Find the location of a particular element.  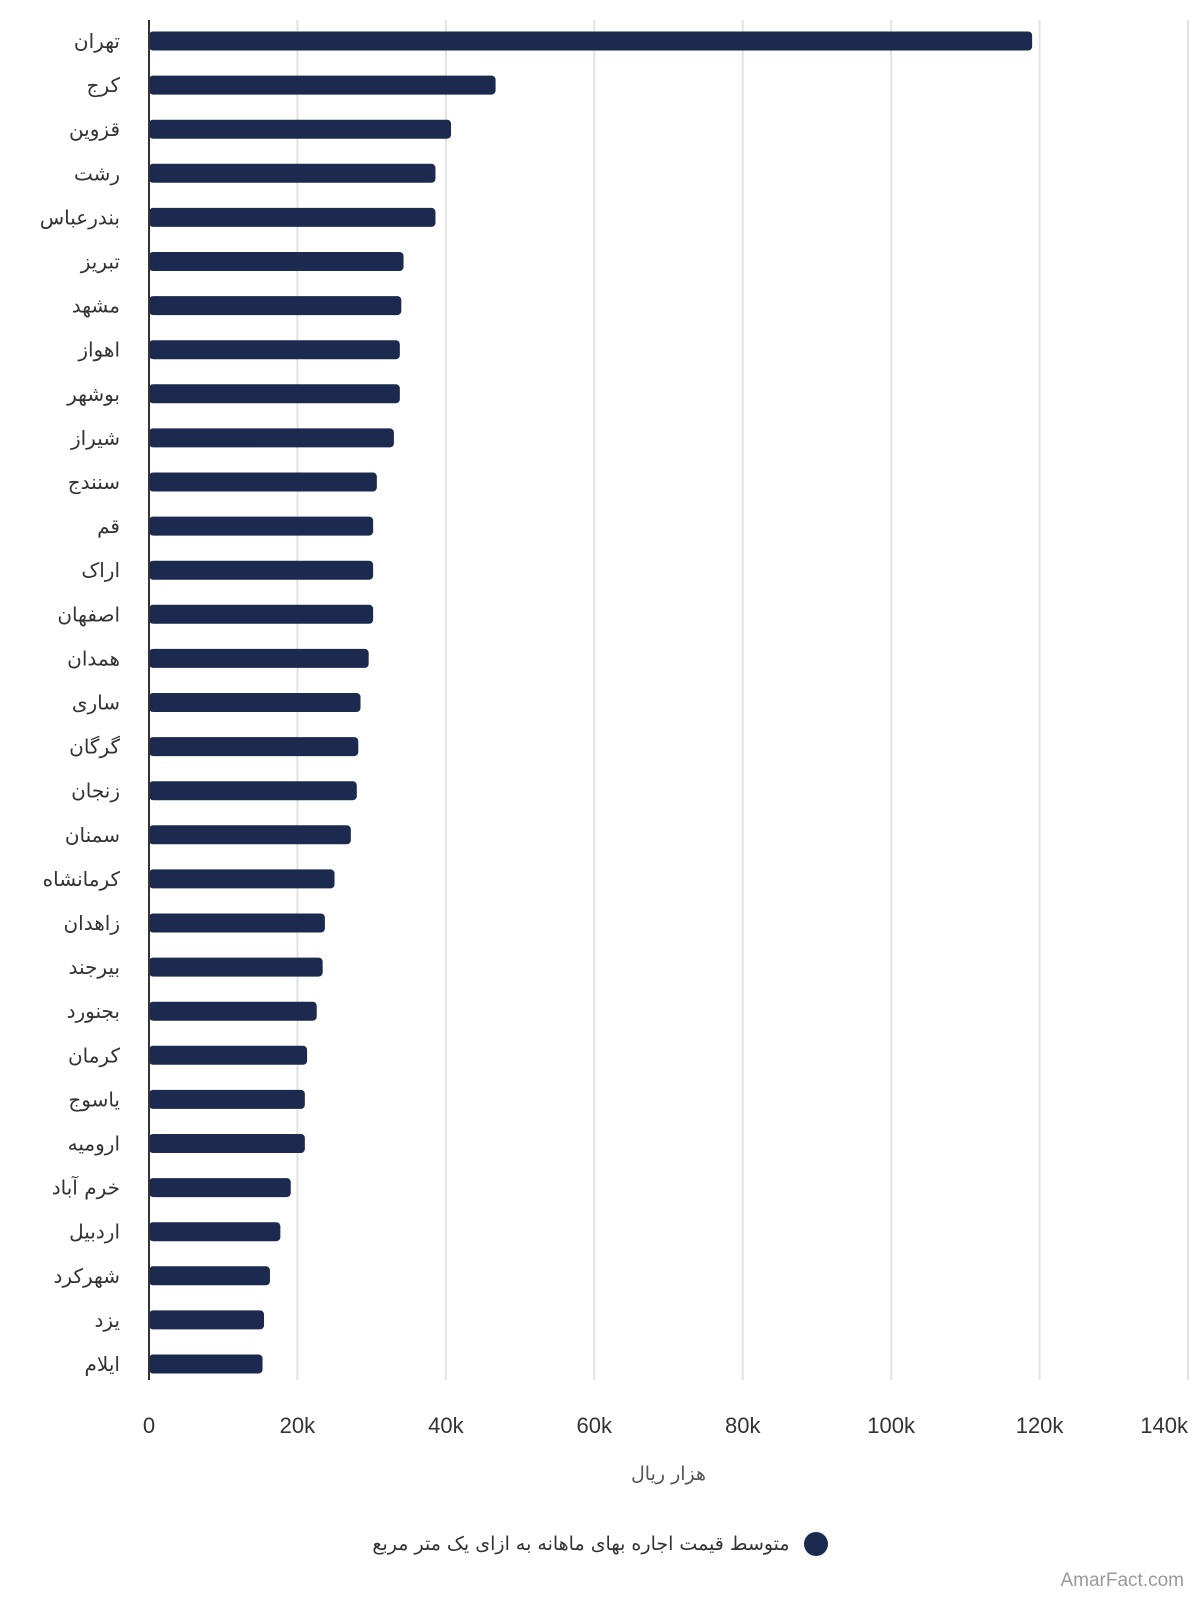

x-tick-label: 60k is located at coordinates (595, 1425).